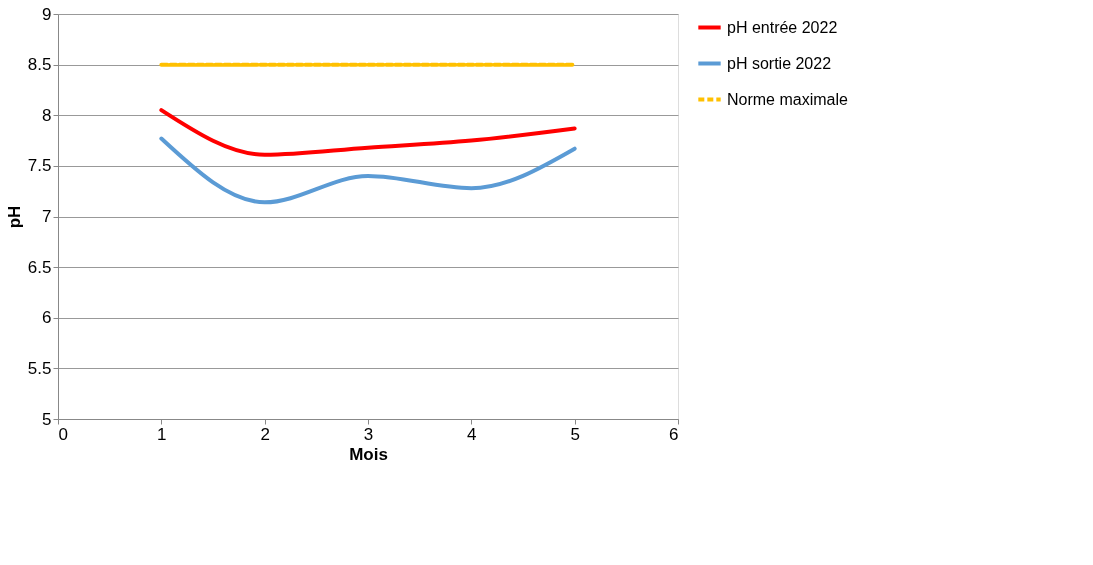 Image resolution: width=1093 pixels, height=565 pixels. Describe the element at coordinates (779, 63) in the screenshot. I see `legend-label: pH sortie 2022` at that location.